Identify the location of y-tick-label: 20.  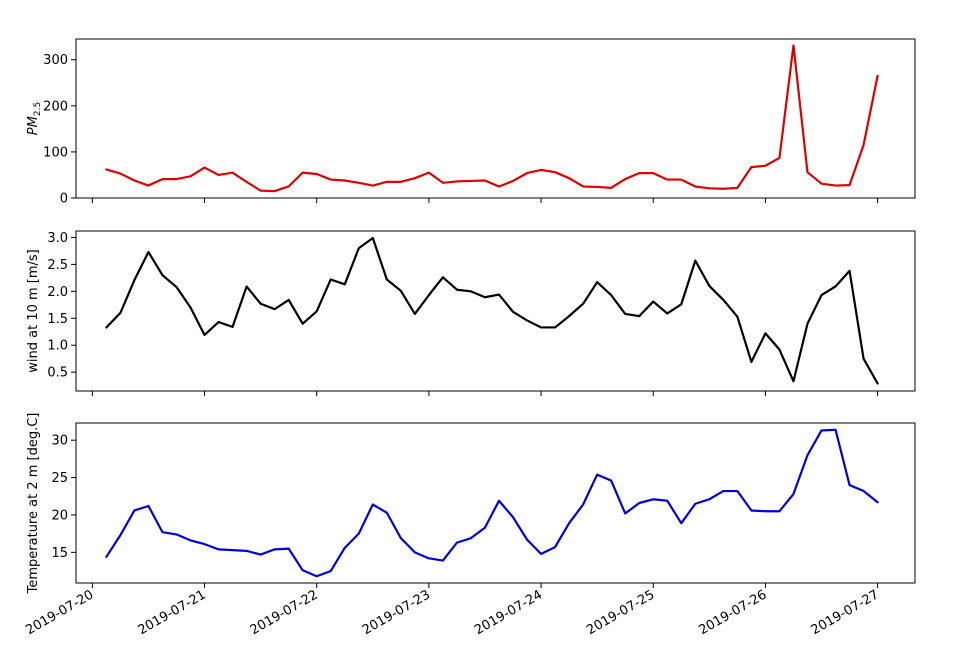
(59, 515).